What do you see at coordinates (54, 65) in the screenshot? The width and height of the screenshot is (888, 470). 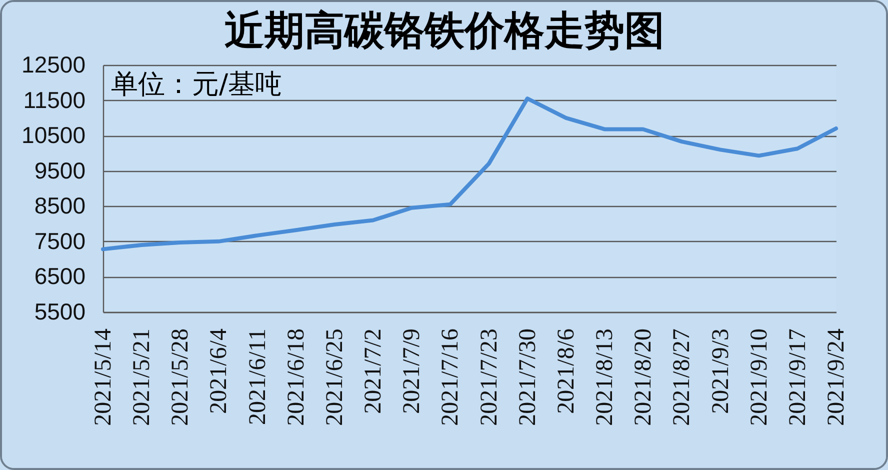 I see `y-tick-label: 12500` at bounding box center [54, 65].